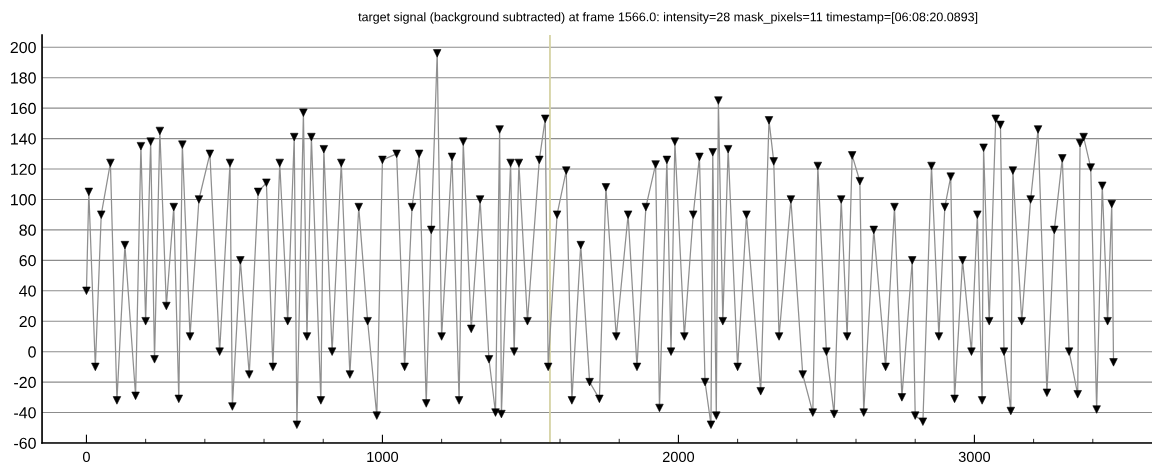 The height and width of the screenshot is (468, 1152). I want to click on y-tick-label: 100, so click(23, 200).